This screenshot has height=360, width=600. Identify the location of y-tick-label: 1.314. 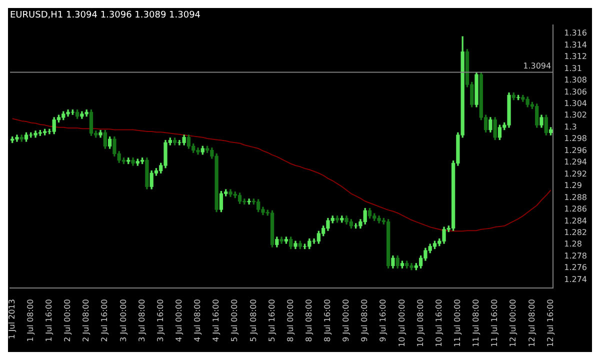
(576, 45).